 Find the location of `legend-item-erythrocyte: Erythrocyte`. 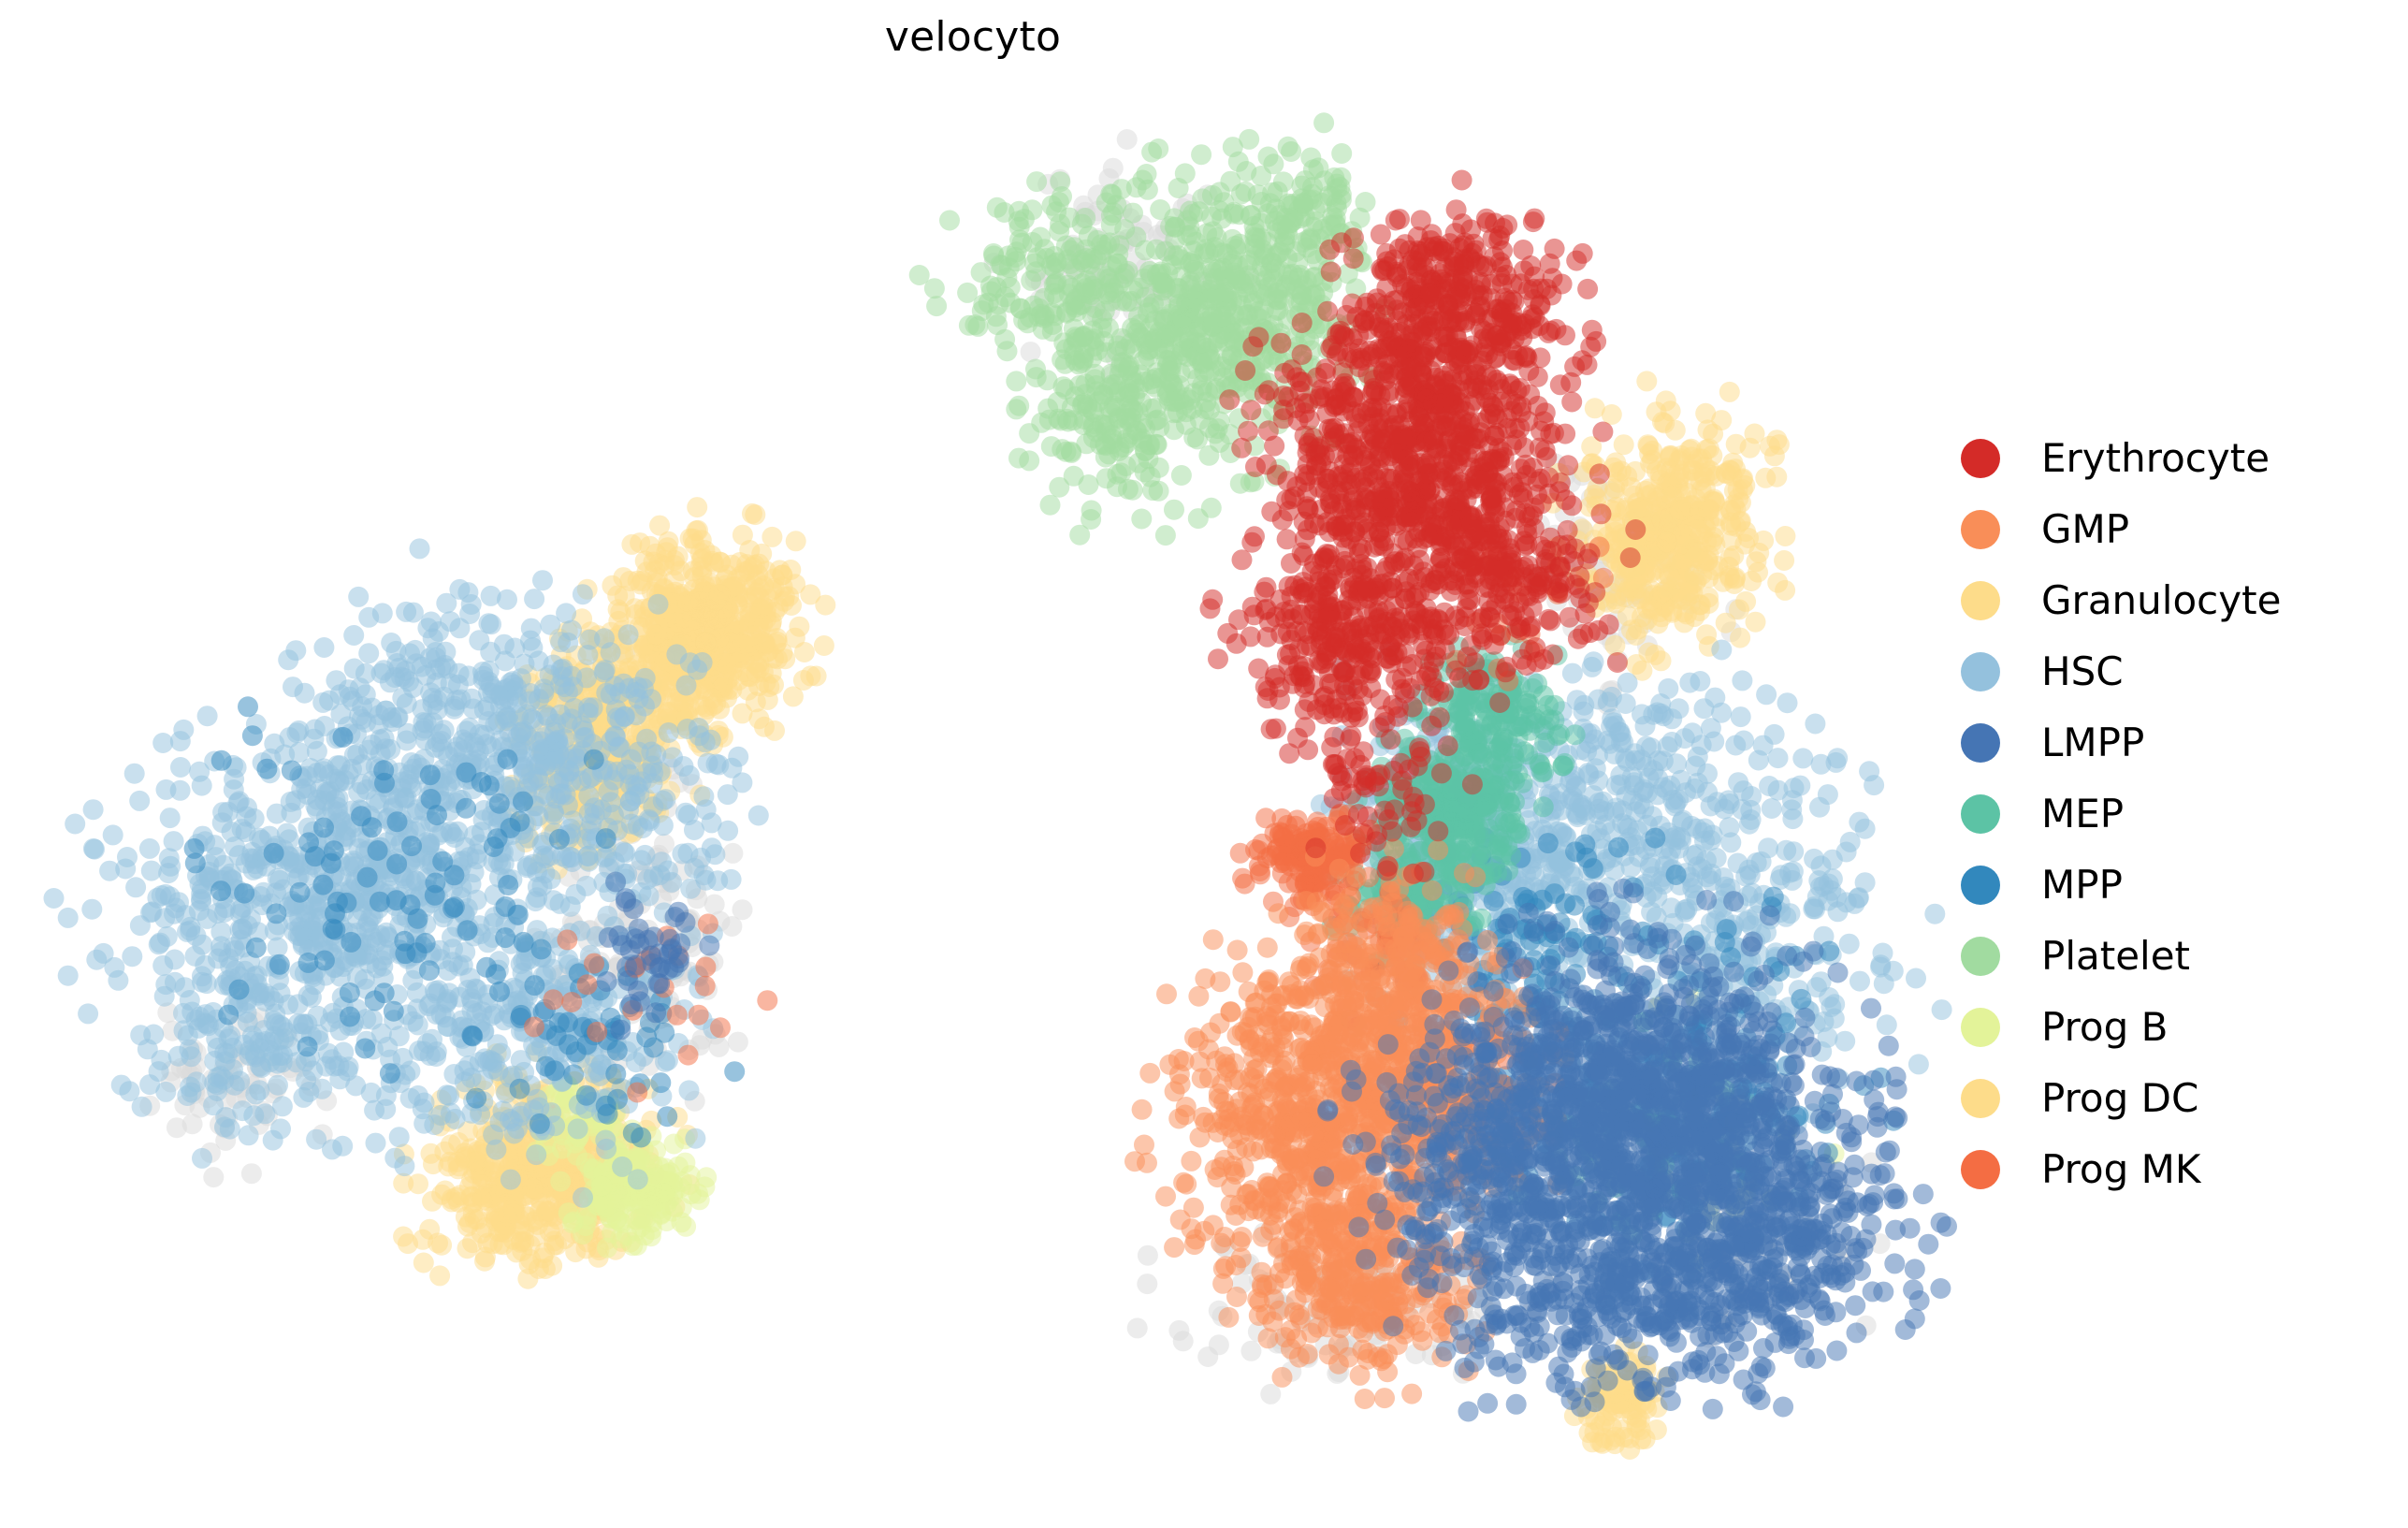

legend-item-erythrocyte: Erythrocyte is located at coordinates (2167, 458).